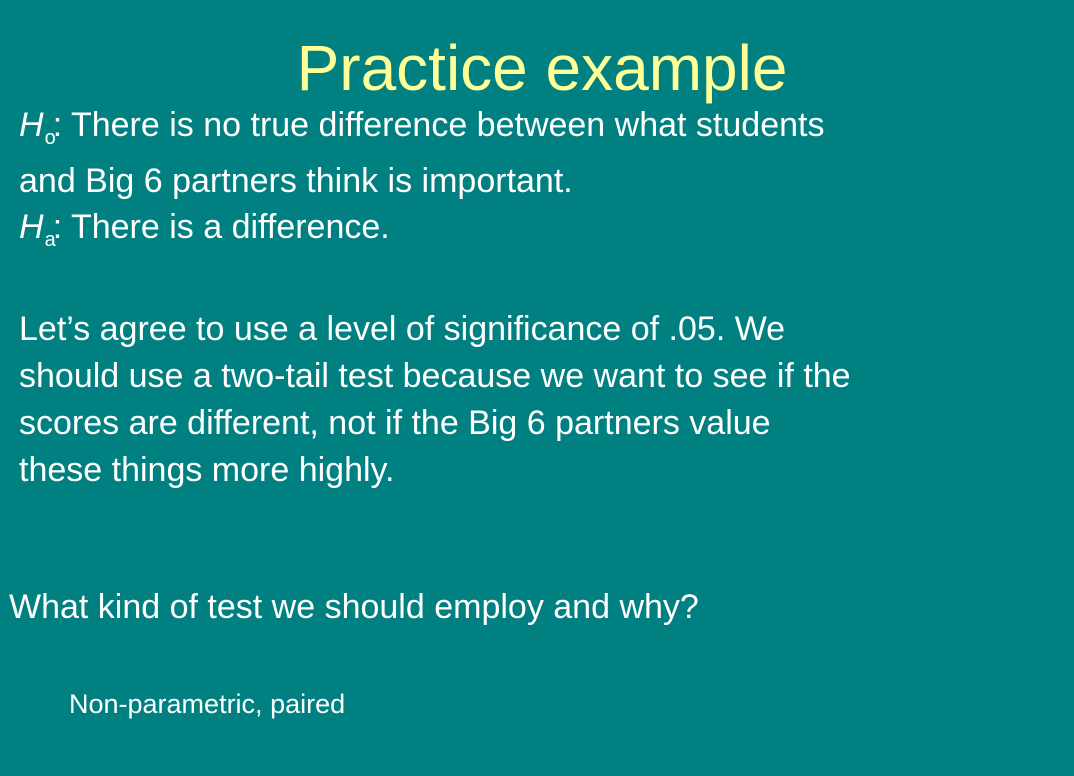 The width and height of the screenshot is (1074, 776). What do you see at coordinates (50, 138) in the screenshot?
I see `null-hypothesis-subscript: o` at bounding box center [50, 138].